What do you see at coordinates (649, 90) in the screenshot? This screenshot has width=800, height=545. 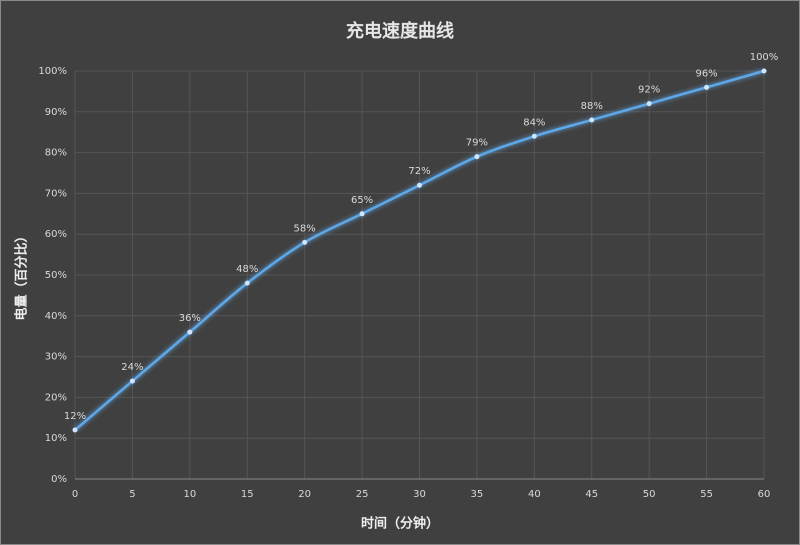 I see `data-label: 92%` at bounding box center [649, 90].